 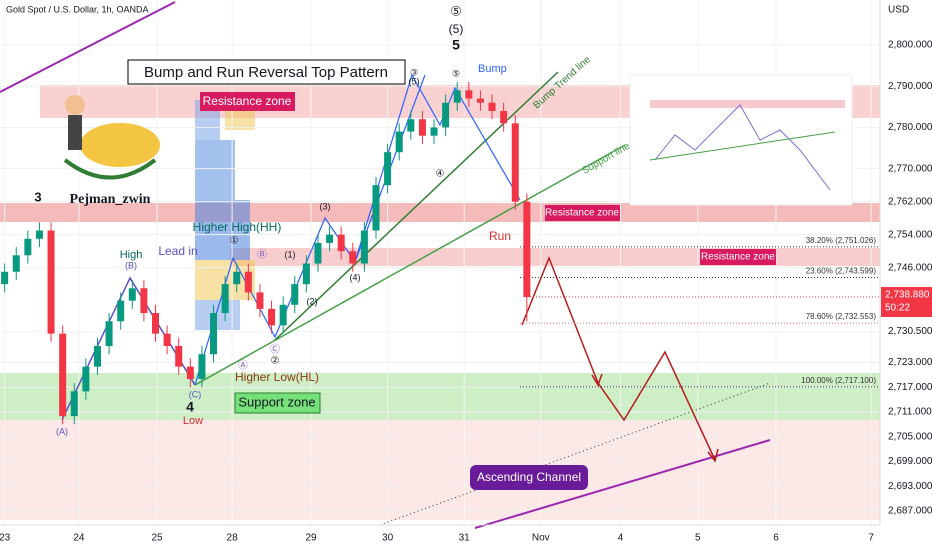 I want to click on wave-label: Ⓑ, so click(x=262, y=255).